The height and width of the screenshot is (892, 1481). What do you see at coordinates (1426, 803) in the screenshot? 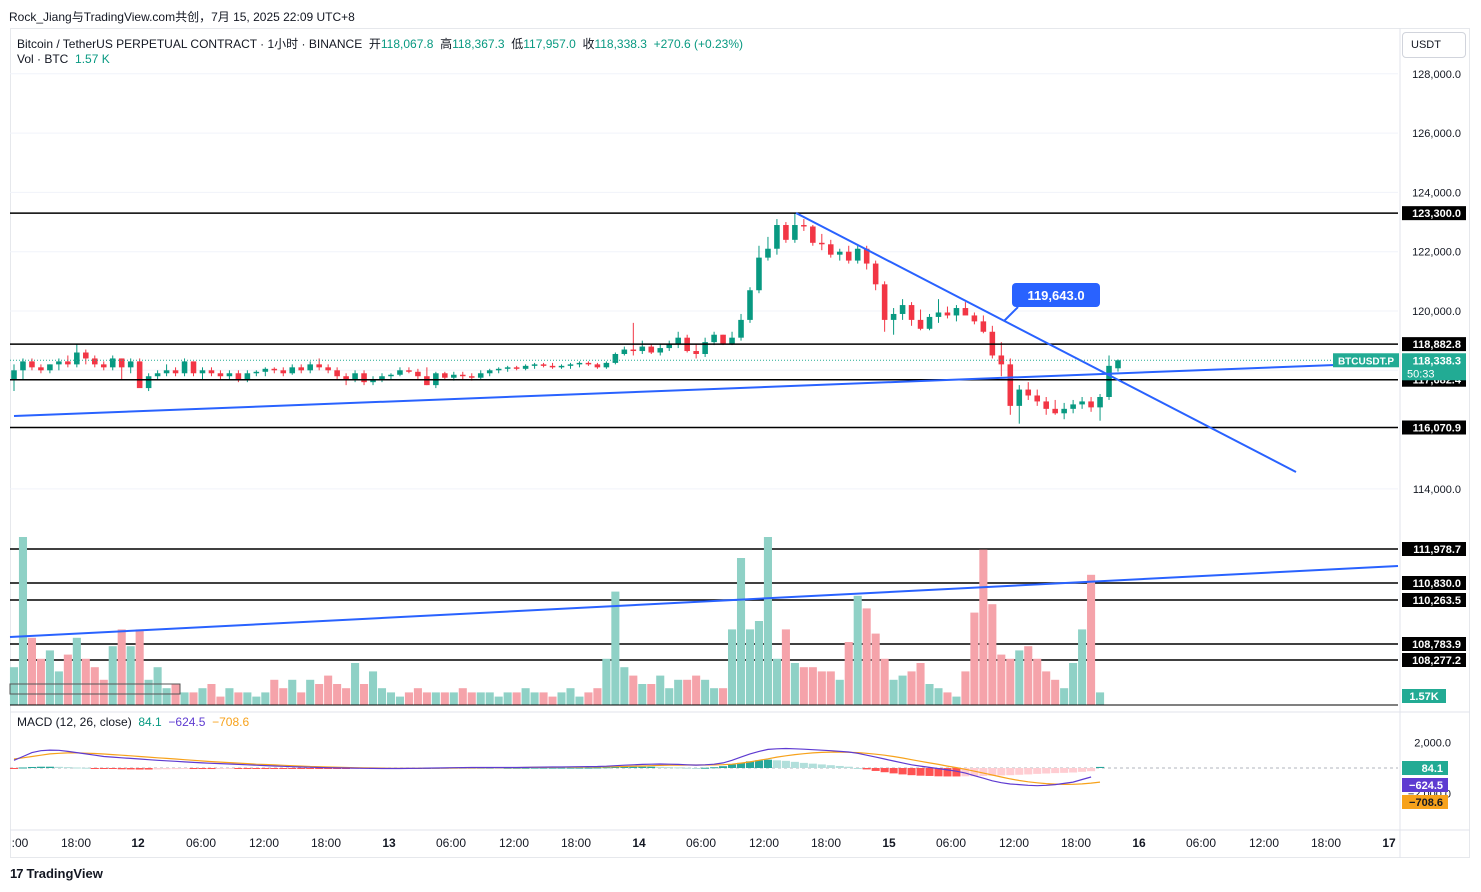
I see `macd-value-badge-label: −708.6` at bounding box center [1426, 803].